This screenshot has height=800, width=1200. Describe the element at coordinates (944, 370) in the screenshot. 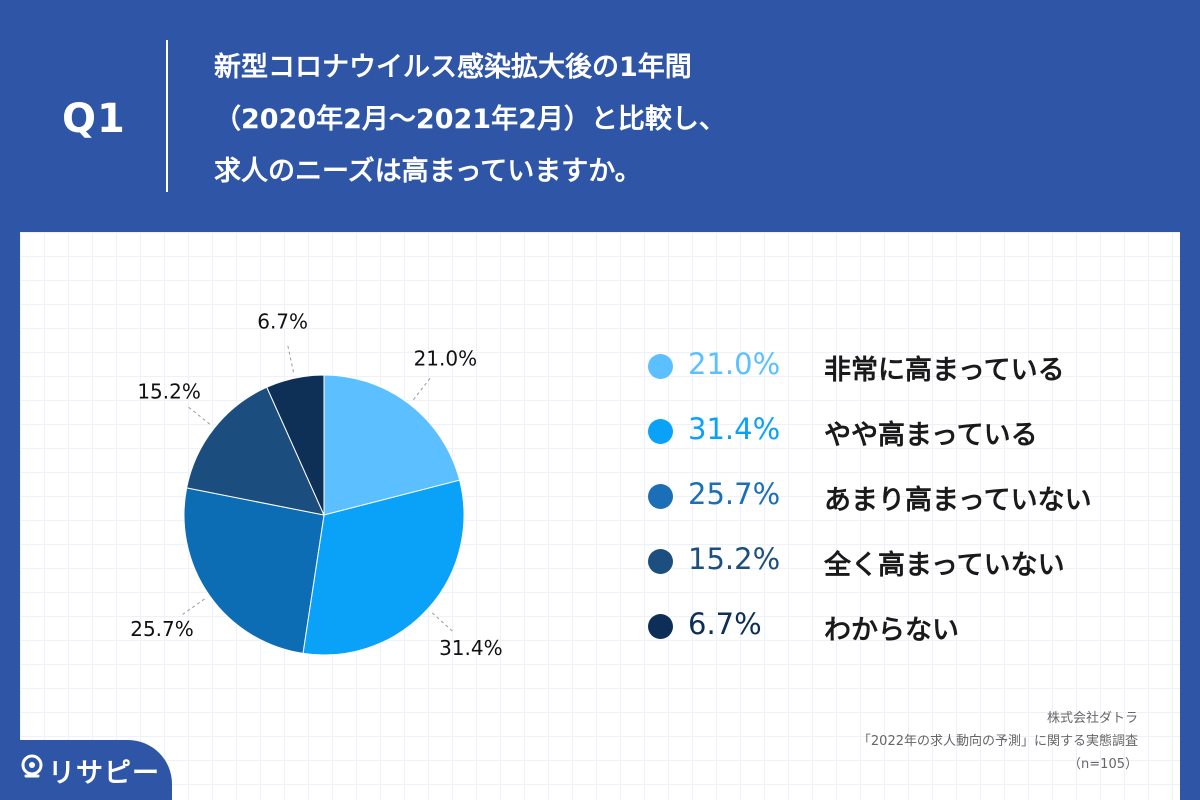

I see `legend-label: 非常に高まっている` at that location.